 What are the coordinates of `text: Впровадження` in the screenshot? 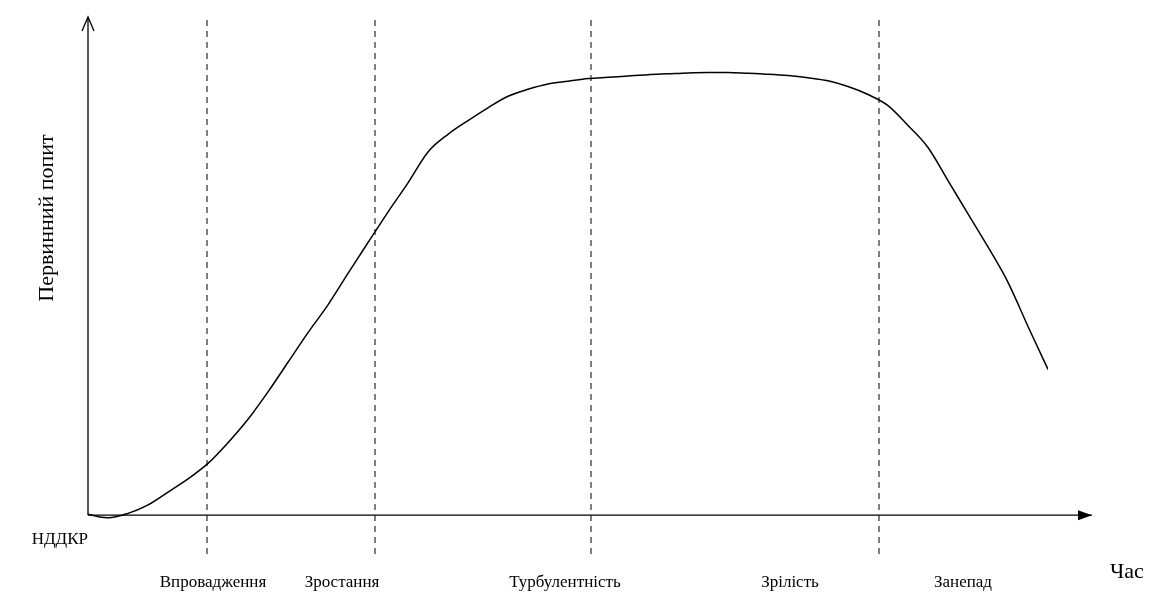 It's located at (213, 582).